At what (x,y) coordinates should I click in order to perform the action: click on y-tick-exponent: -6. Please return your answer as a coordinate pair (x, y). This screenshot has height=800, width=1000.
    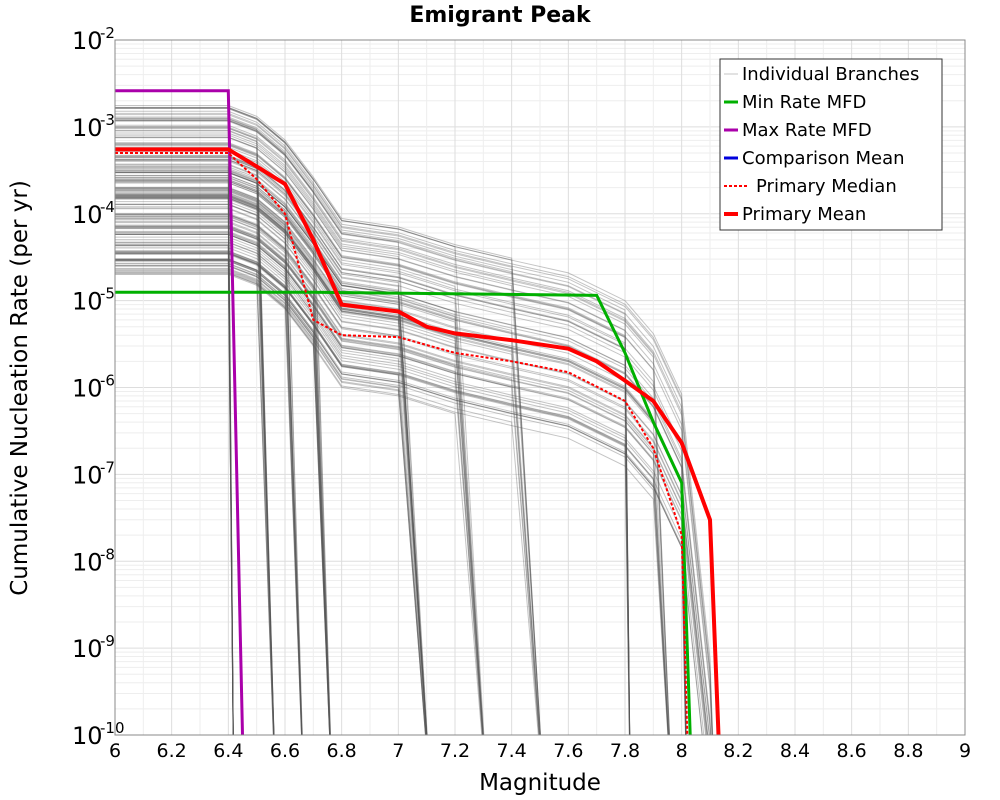
    Looking at the image, I should click on (107, 381).